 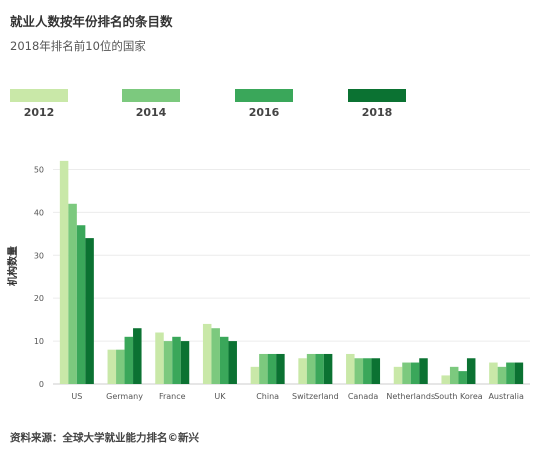 What do you see at coordinates (39, 341) in the screenshot?
I see `y-tick-label-10: 10` at bounding box center [39, 341].